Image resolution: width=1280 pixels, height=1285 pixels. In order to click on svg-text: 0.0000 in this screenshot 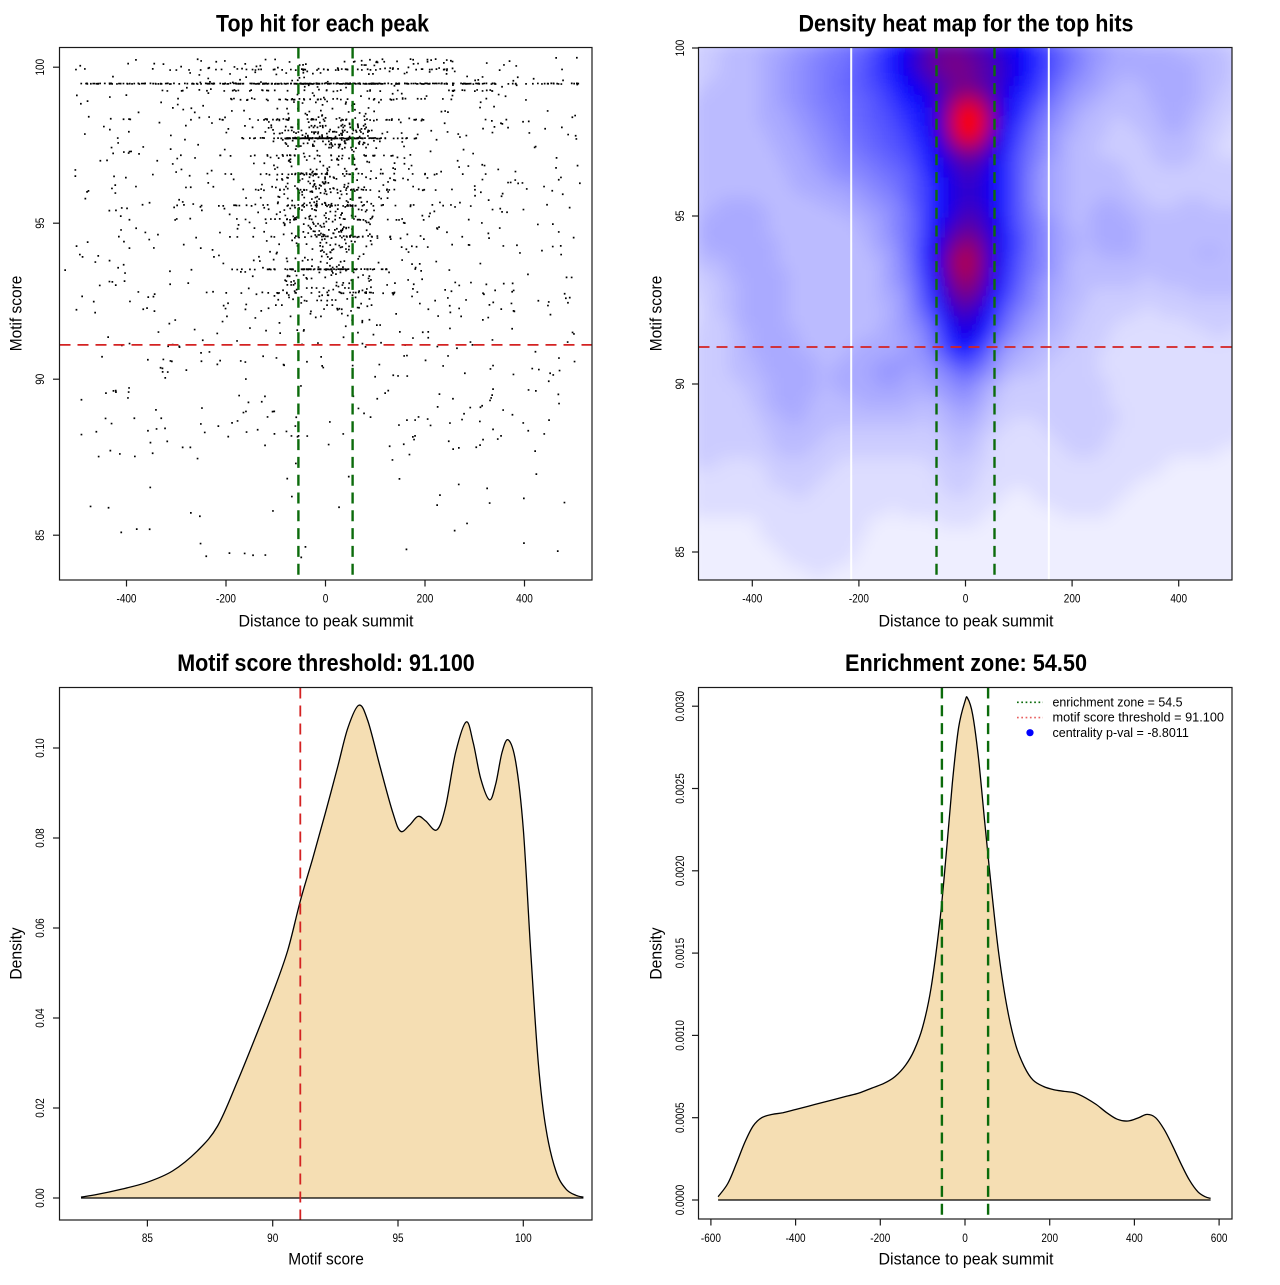, I will do `click(681, 1200)`.